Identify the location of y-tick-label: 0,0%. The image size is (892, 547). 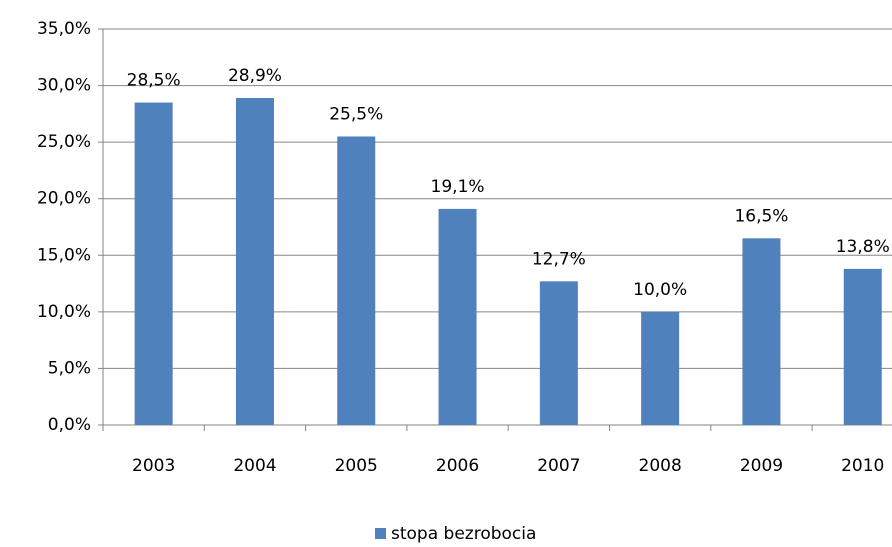
(69, 425).